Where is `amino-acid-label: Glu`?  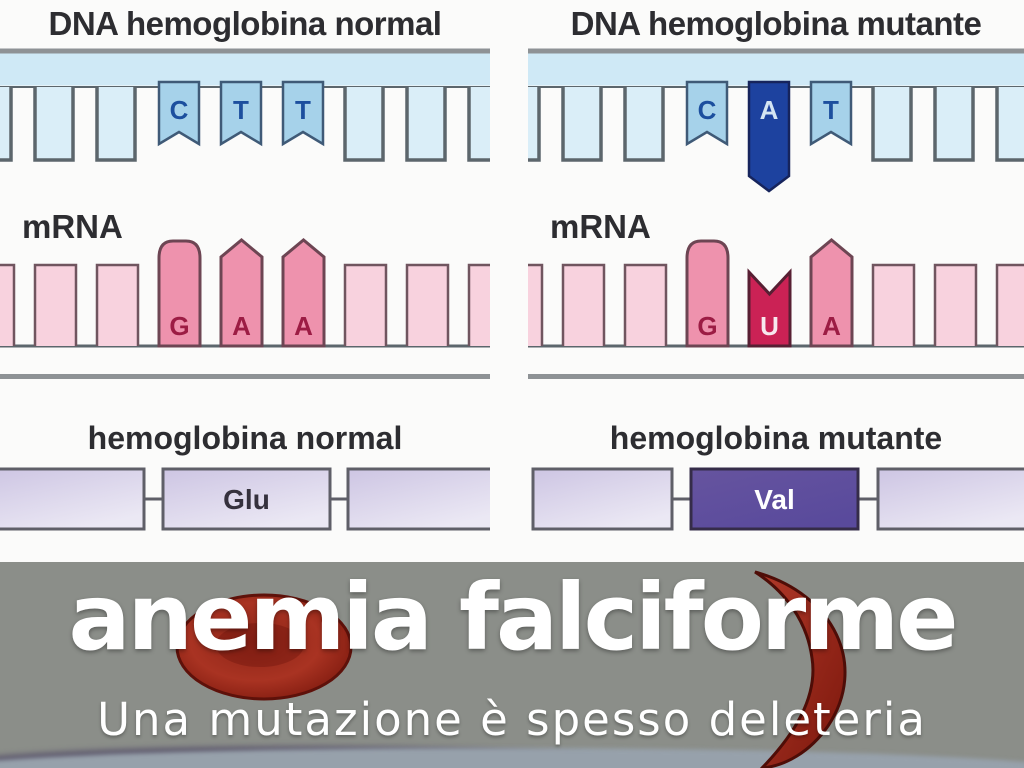
amino-acid-label: Glu is located at coordinates (246, 499).